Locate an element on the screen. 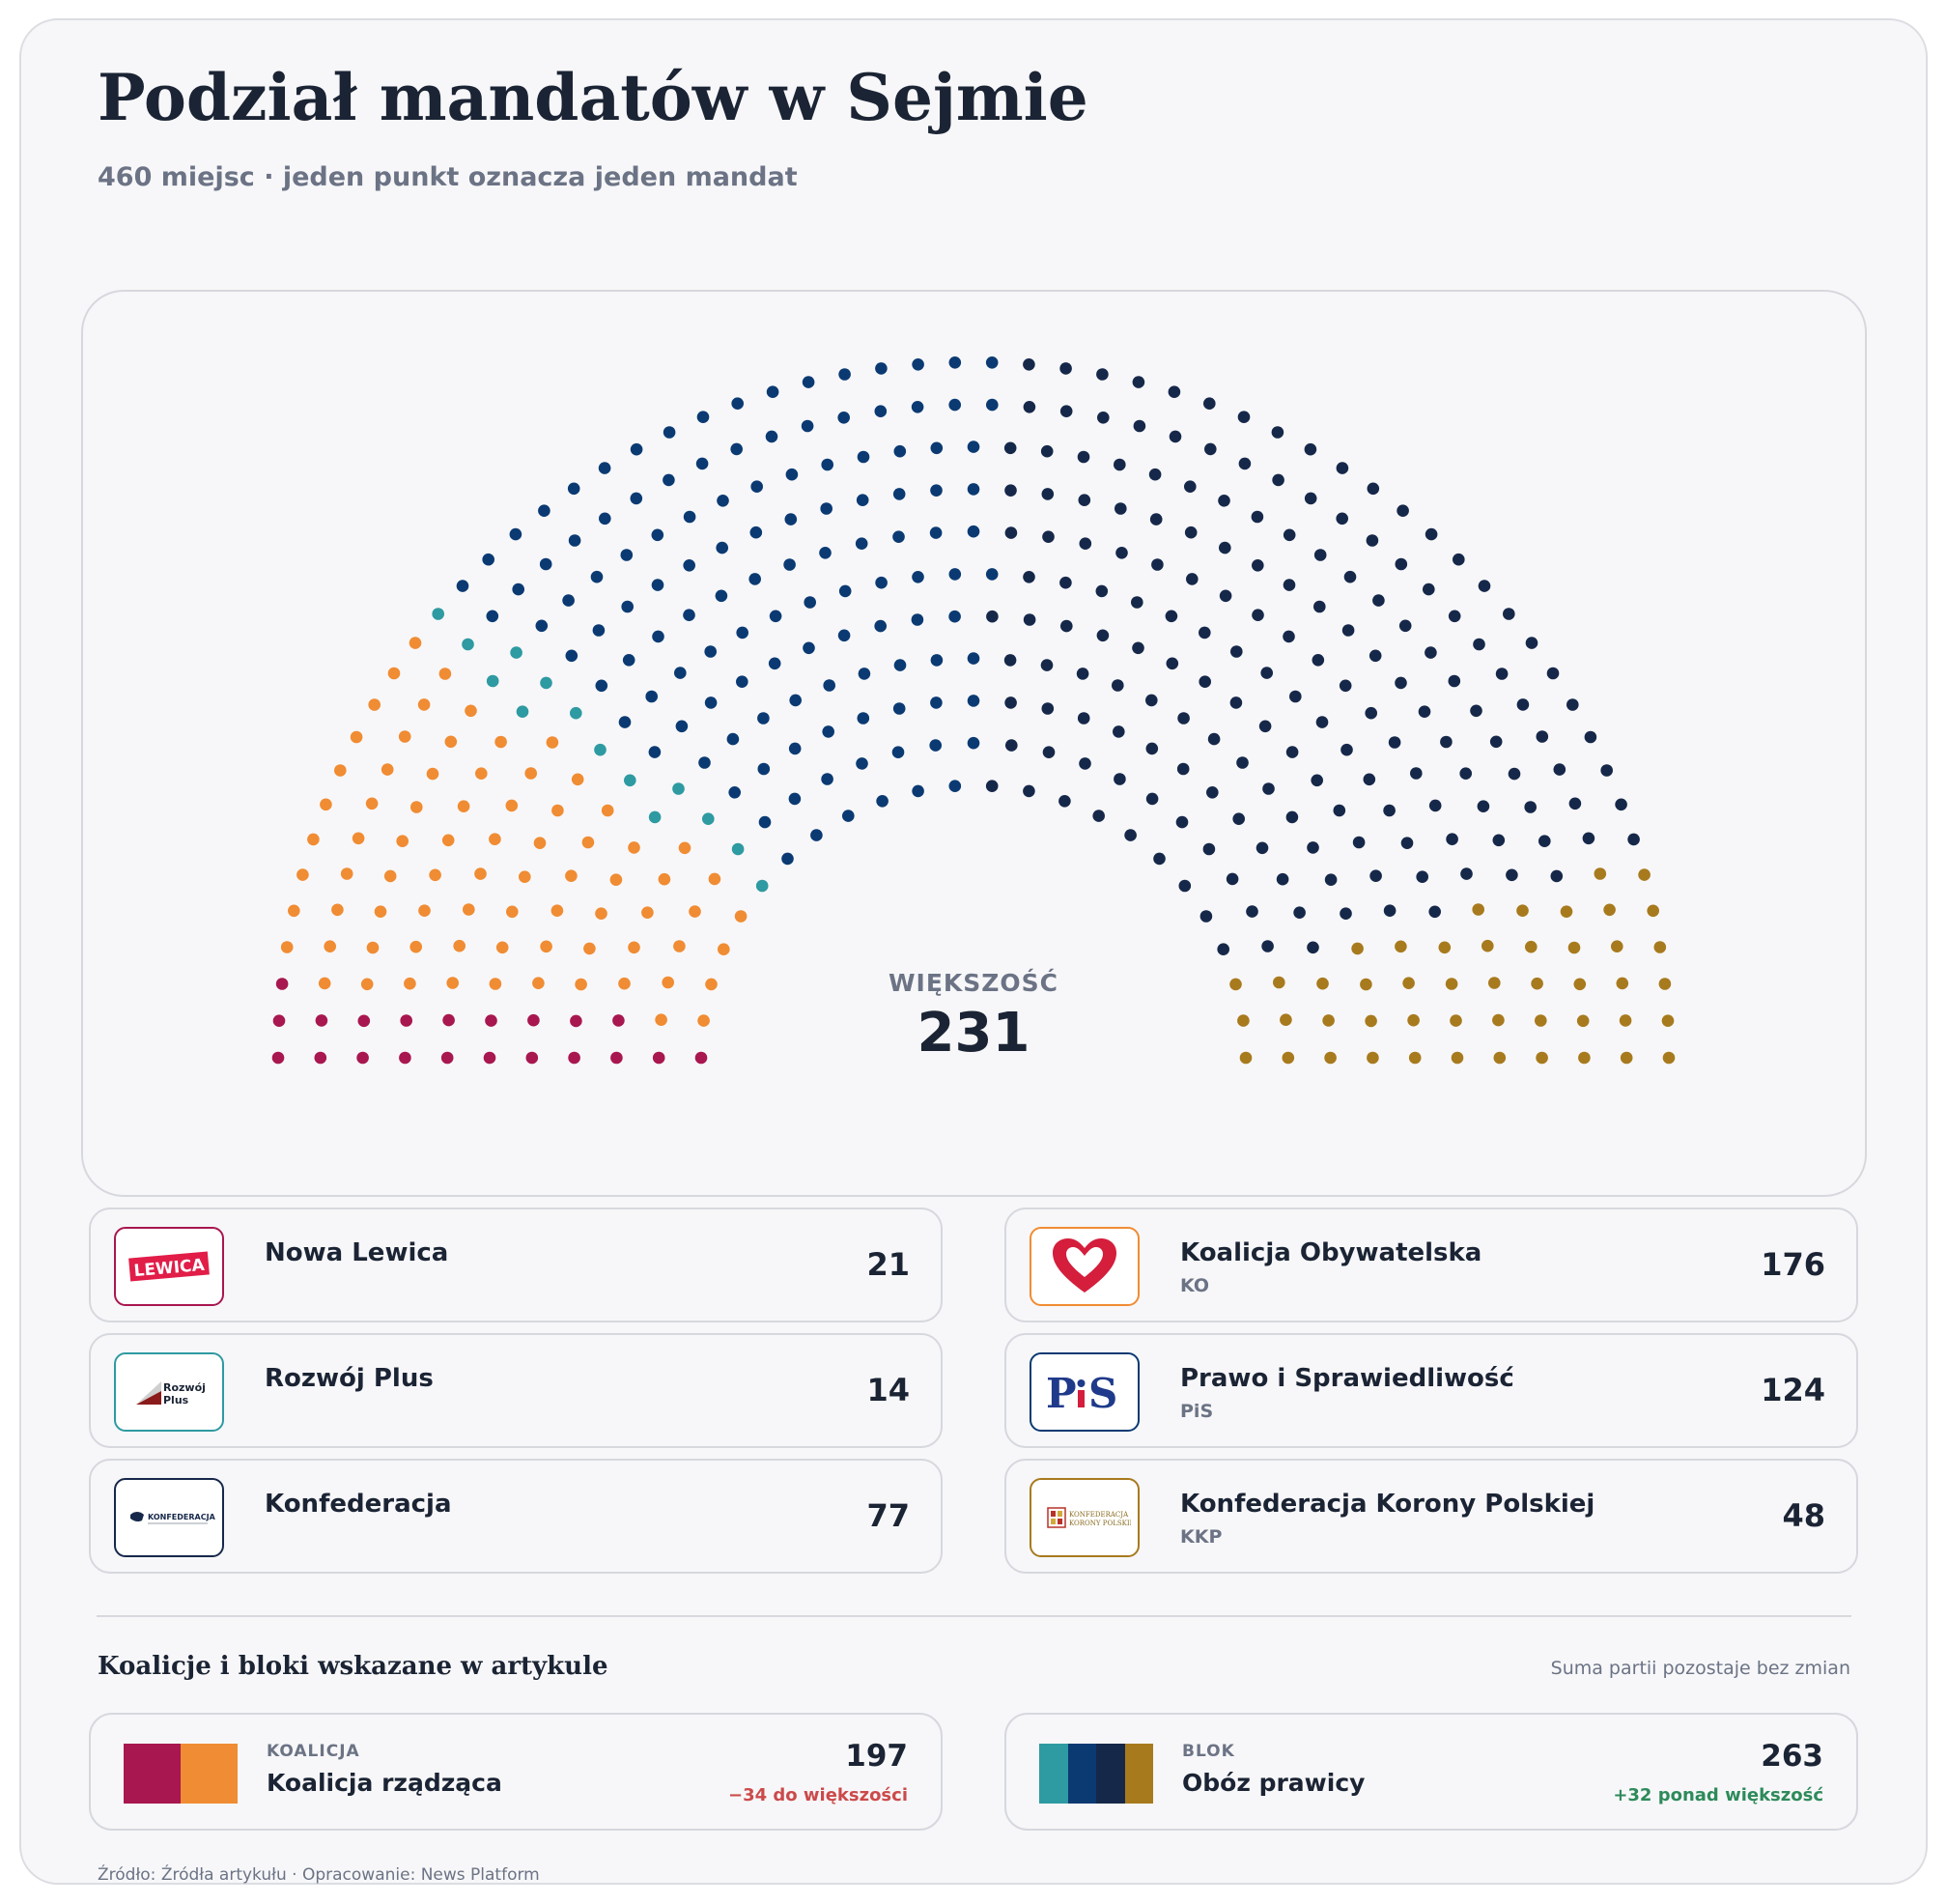 This screenshot has width=1947, height=1904. party-abbr: KKP is located at coordinates (1201, 1537).